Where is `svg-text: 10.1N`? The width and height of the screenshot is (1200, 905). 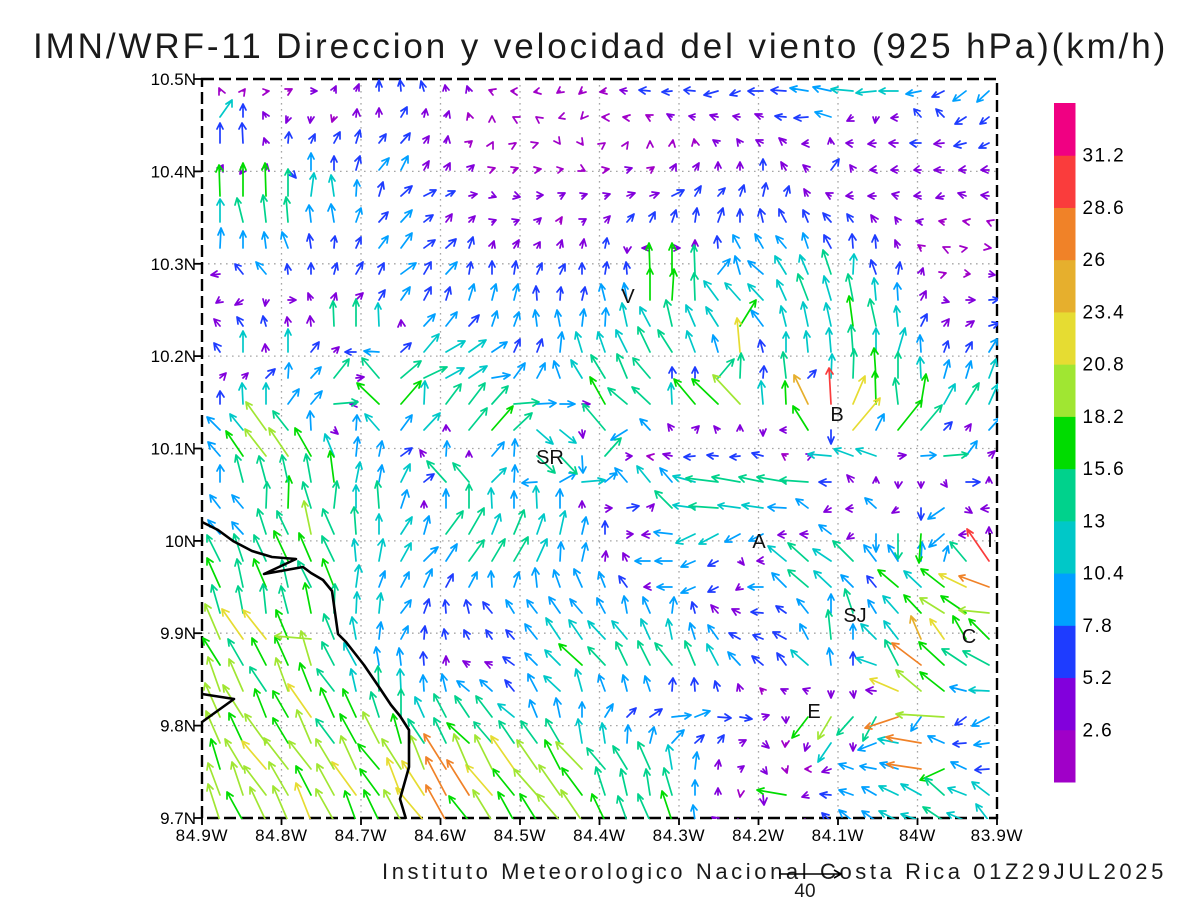
svg-text: 10.1N is located at coordinates (173, 449).